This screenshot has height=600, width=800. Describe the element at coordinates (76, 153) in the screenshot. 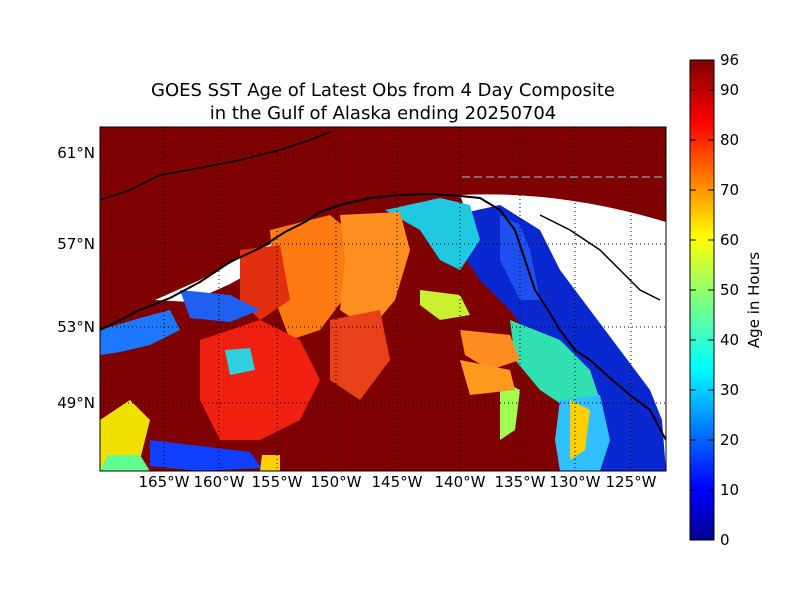

I see `lat-label-61n: 61°N` at that location.